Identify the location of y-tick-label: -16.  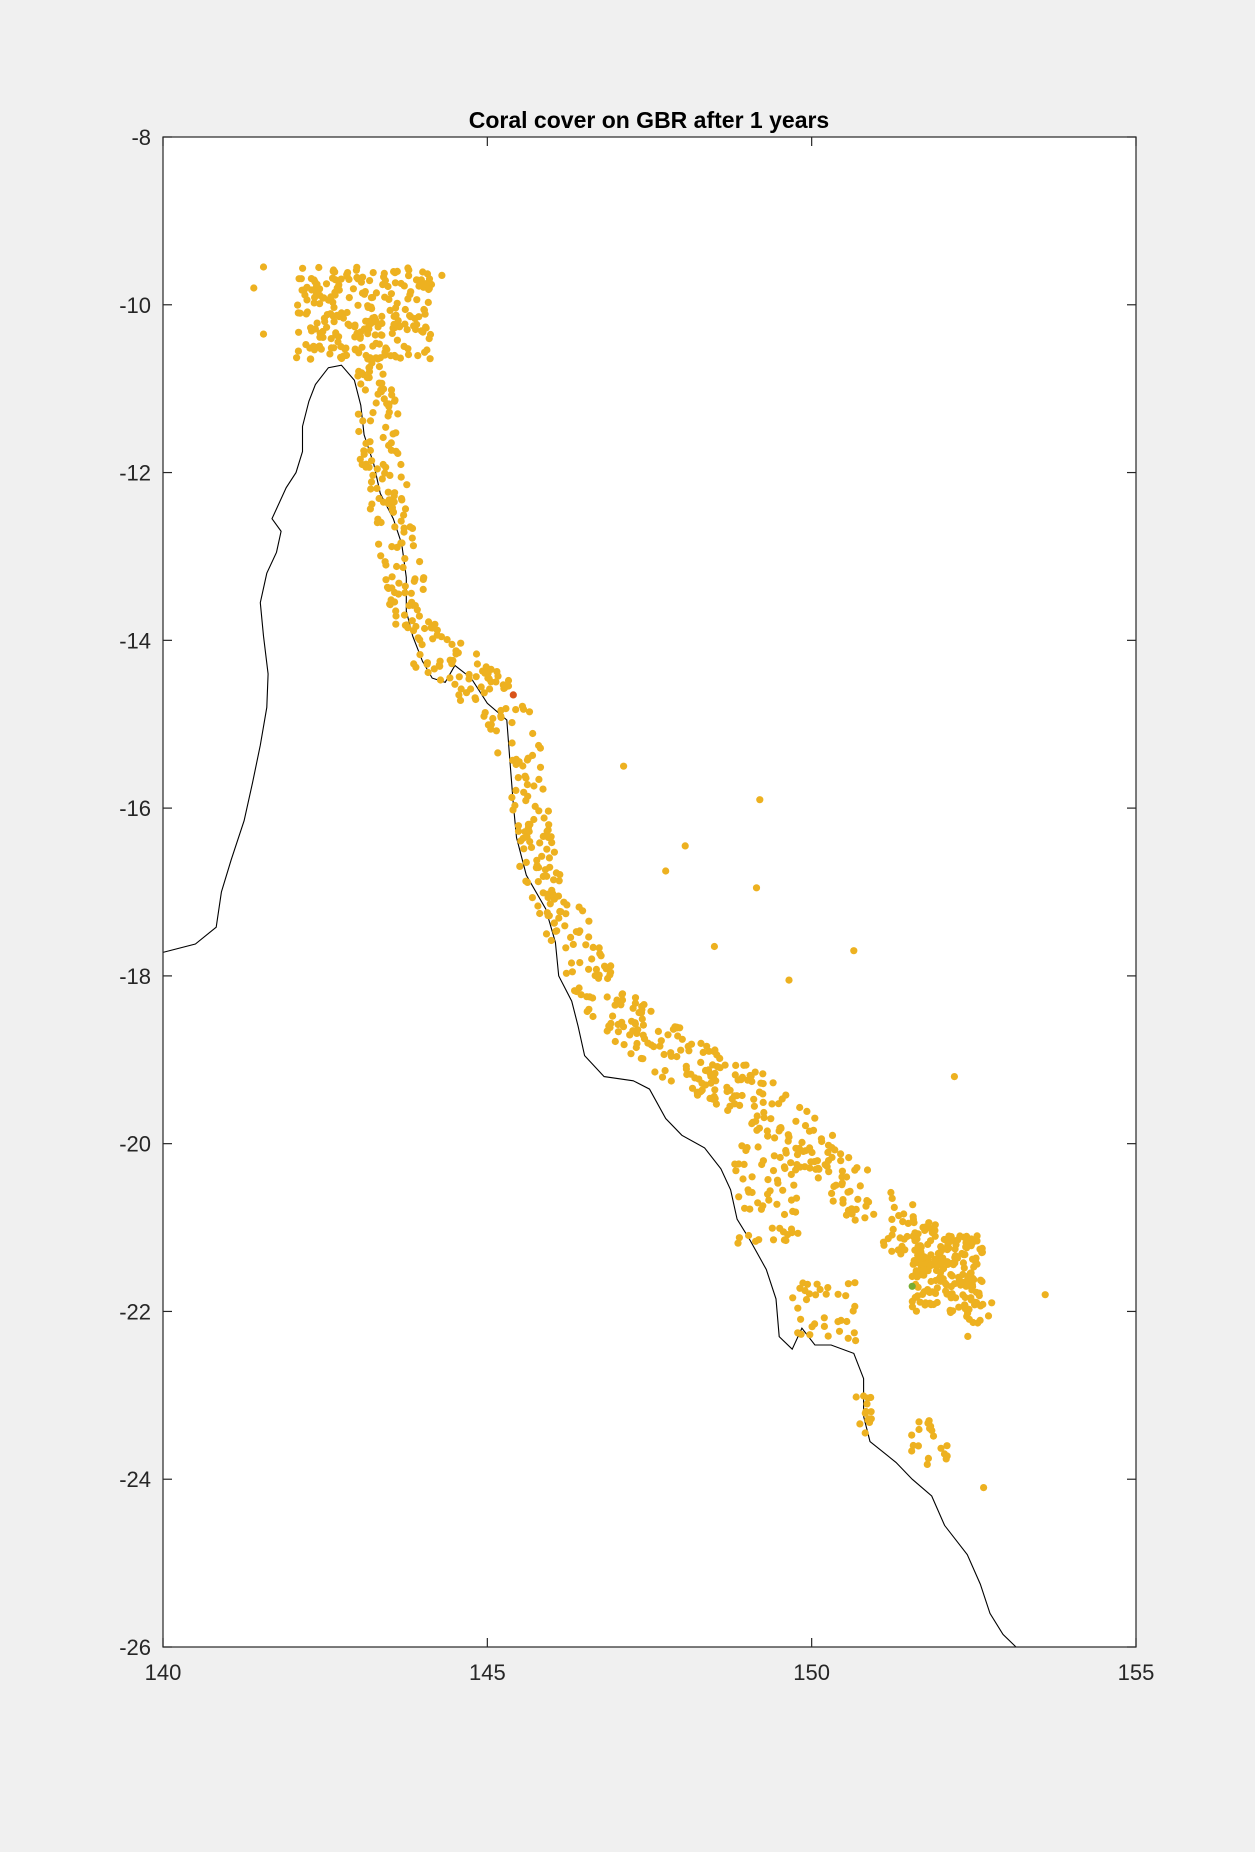
(135, 808).